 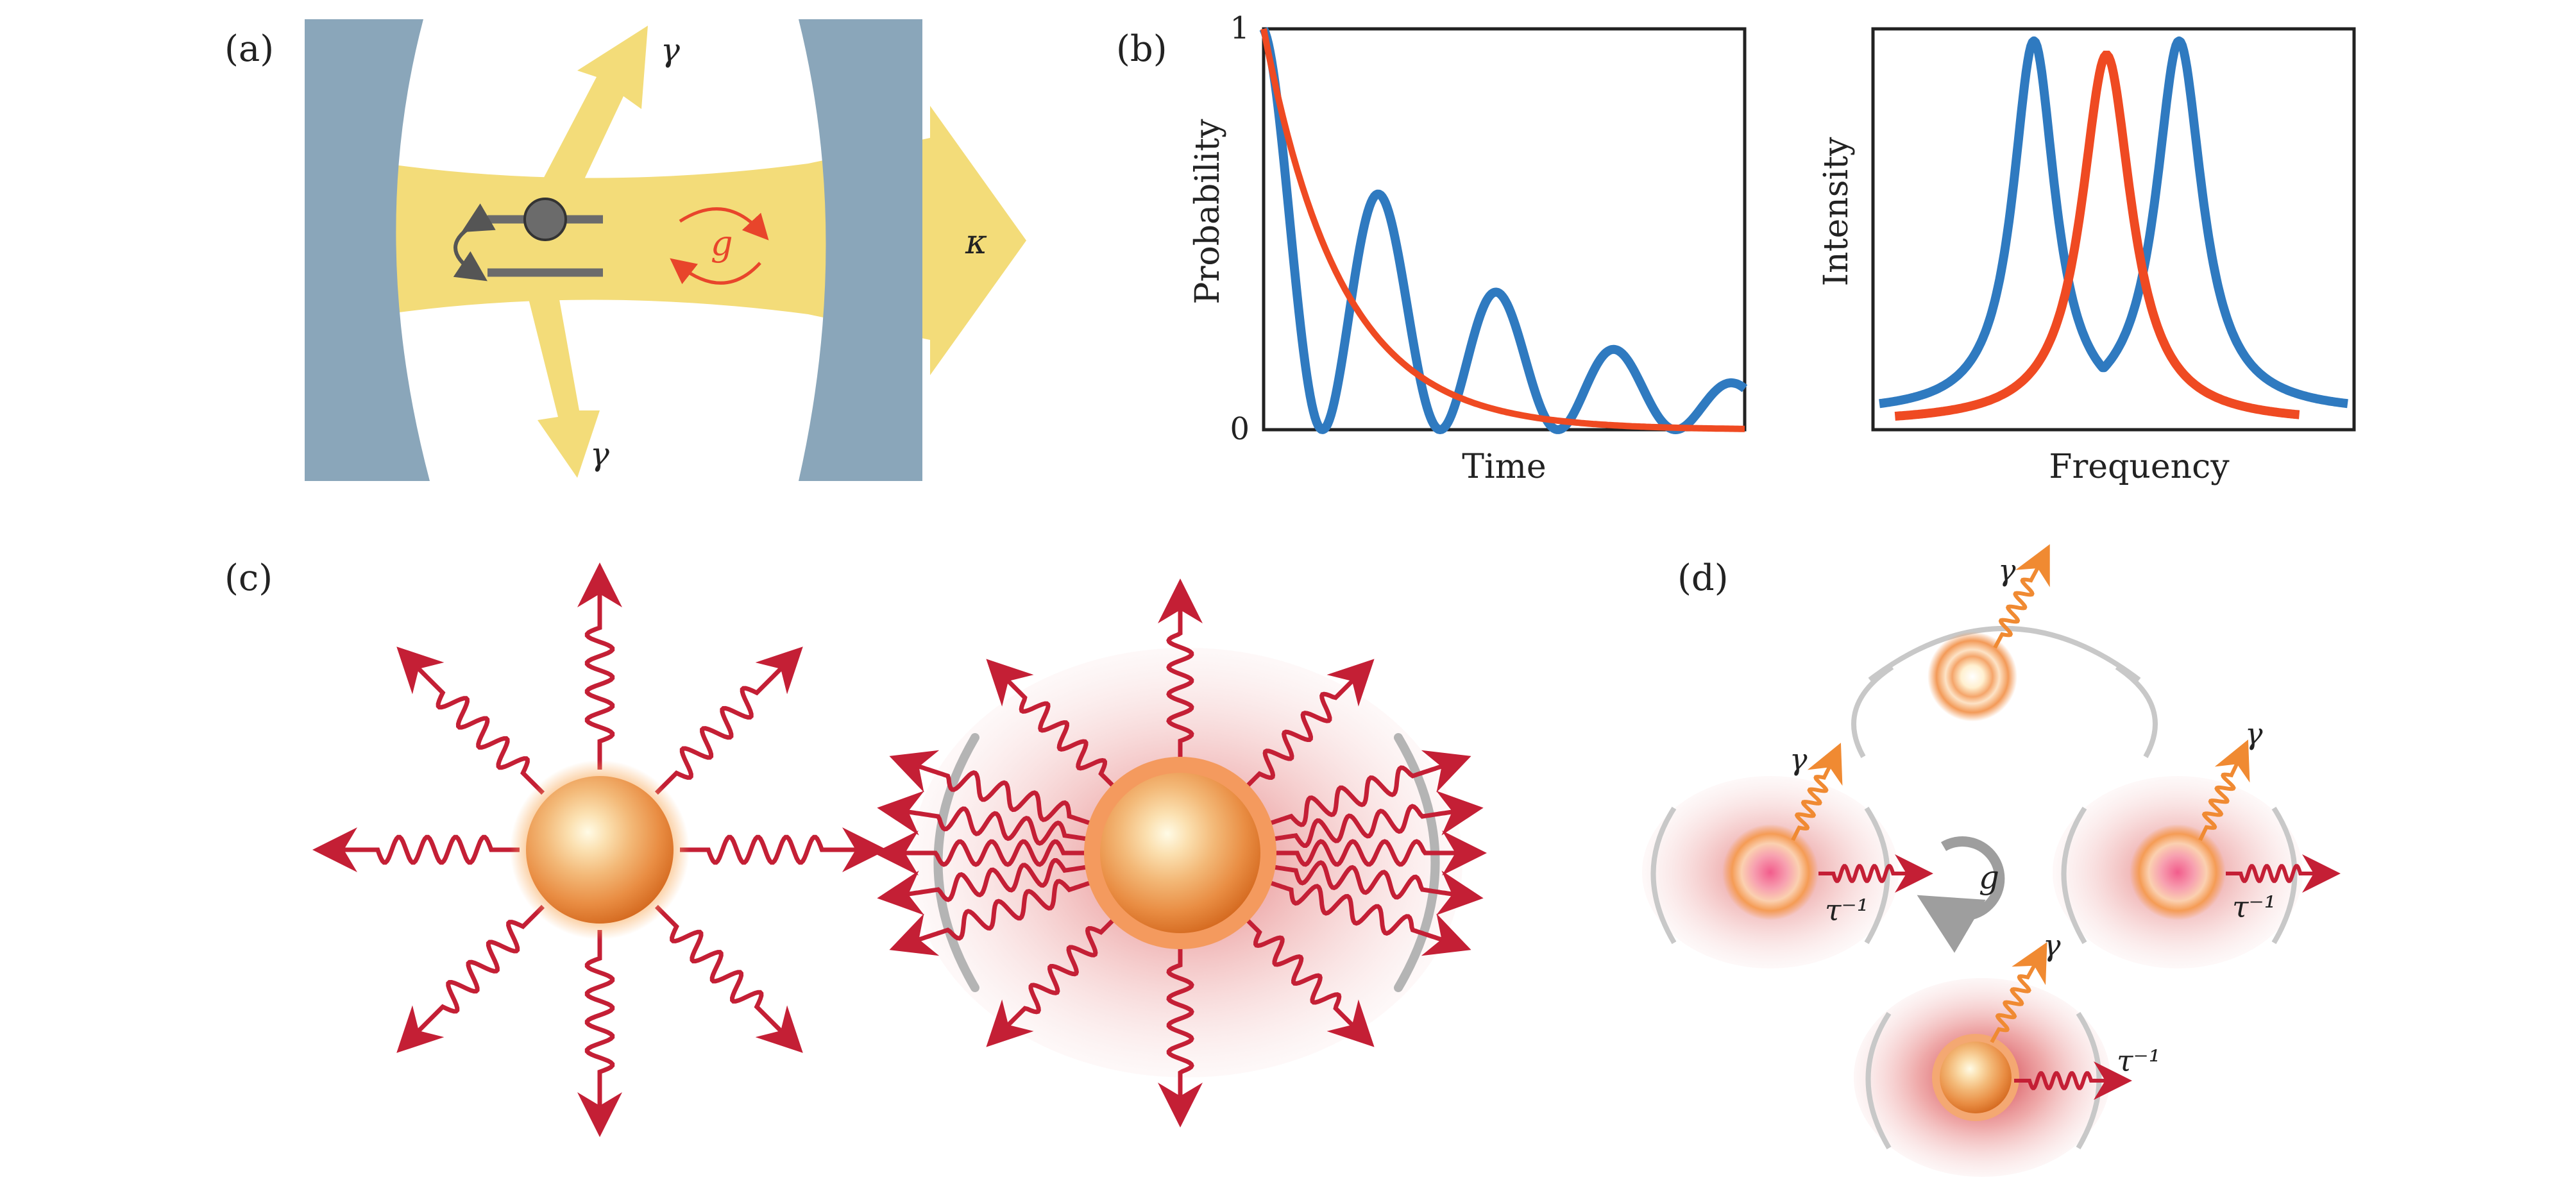 I want to click on series-orange-decay, so click(x=1502, y=230).